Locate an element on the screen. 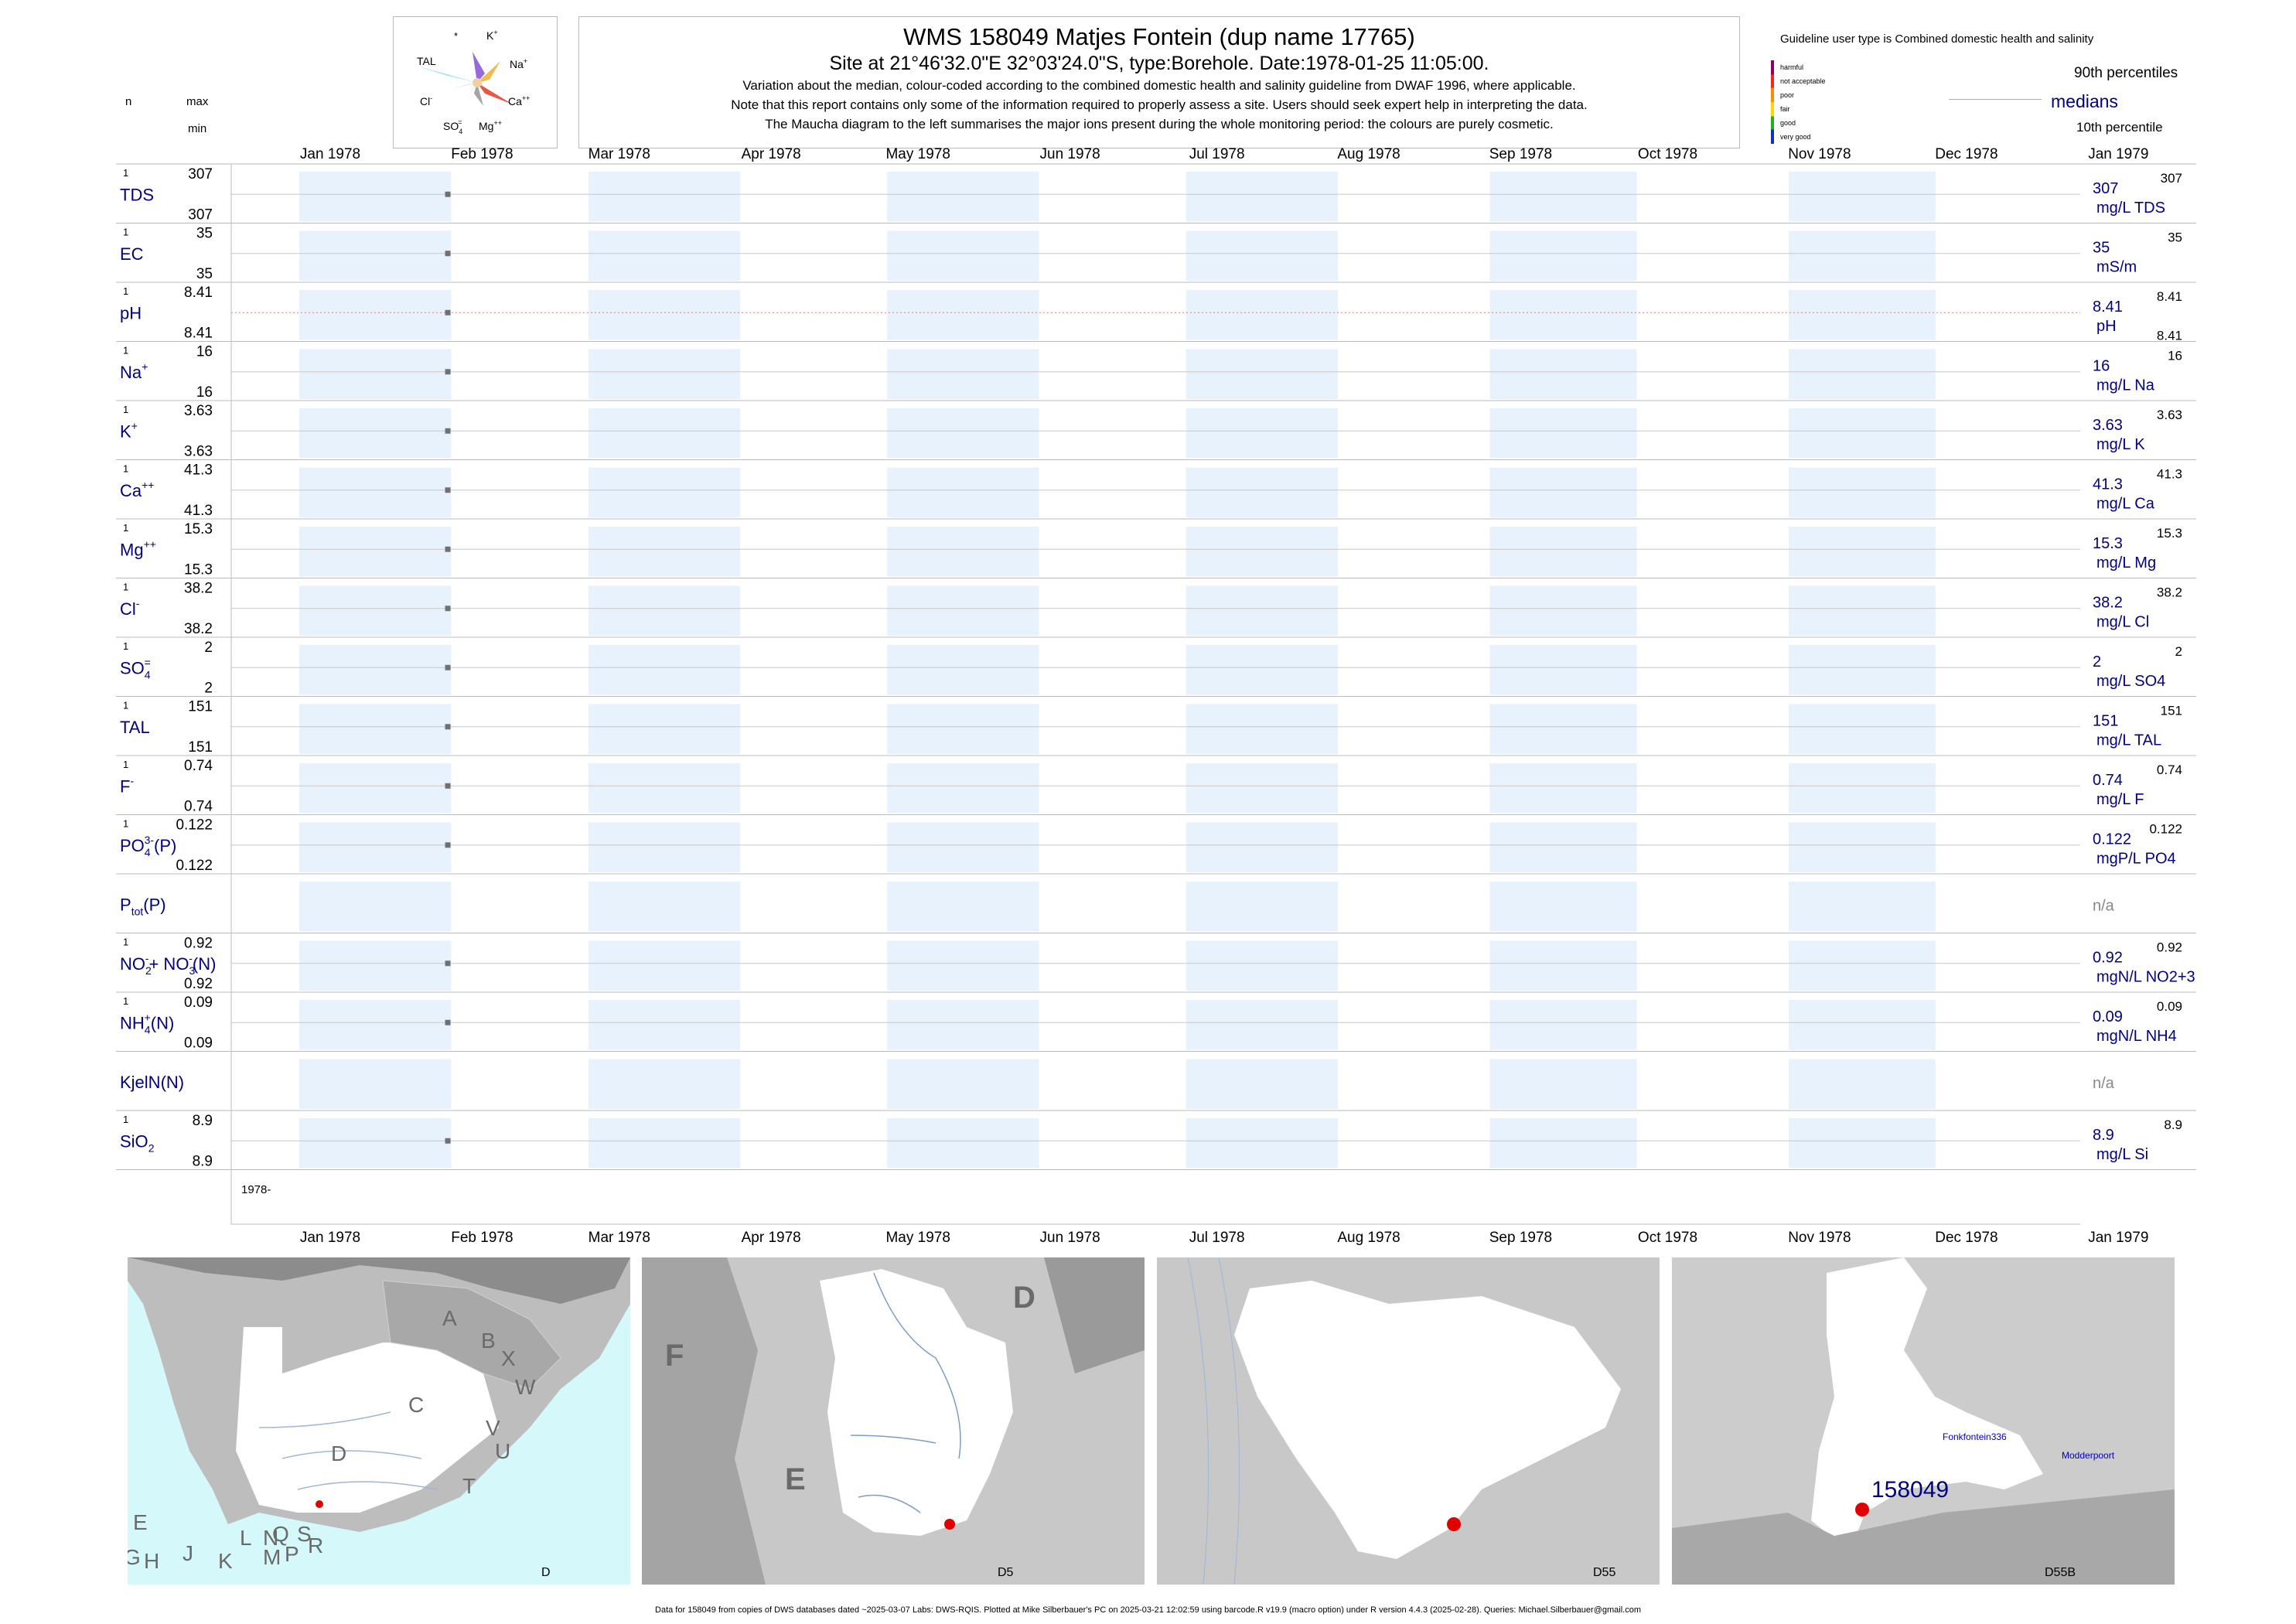 Image resolution: width=2296 pixels, height=1624 pixels. param-name: F- is located at coordinates (127, 785).